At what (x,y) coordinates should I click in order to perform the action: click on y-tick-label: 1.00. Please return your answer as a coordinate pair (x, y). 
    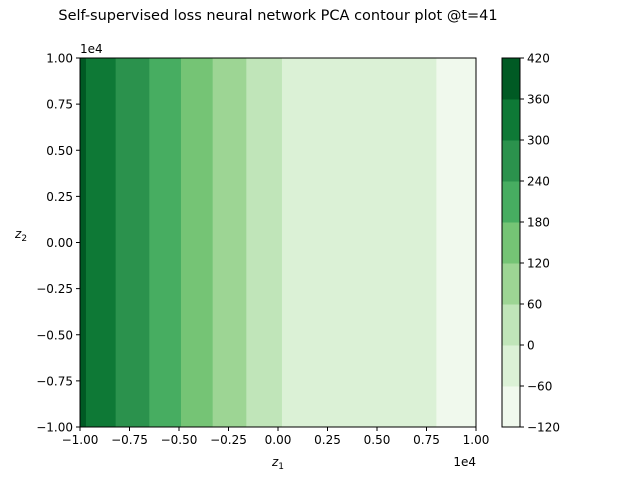
    Looking at the image, I should click on (59, 59).